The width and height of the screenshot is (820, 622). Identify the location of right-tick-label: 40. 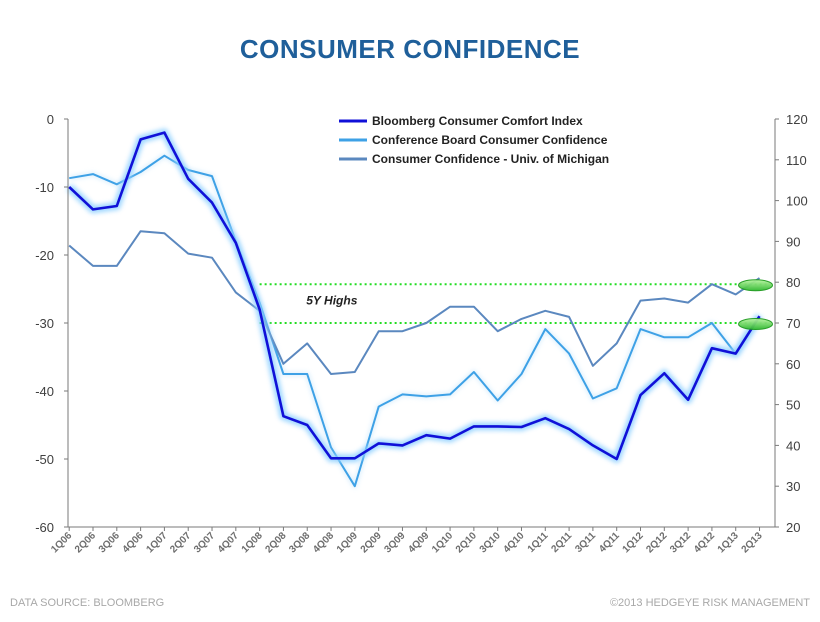
(793, 445).